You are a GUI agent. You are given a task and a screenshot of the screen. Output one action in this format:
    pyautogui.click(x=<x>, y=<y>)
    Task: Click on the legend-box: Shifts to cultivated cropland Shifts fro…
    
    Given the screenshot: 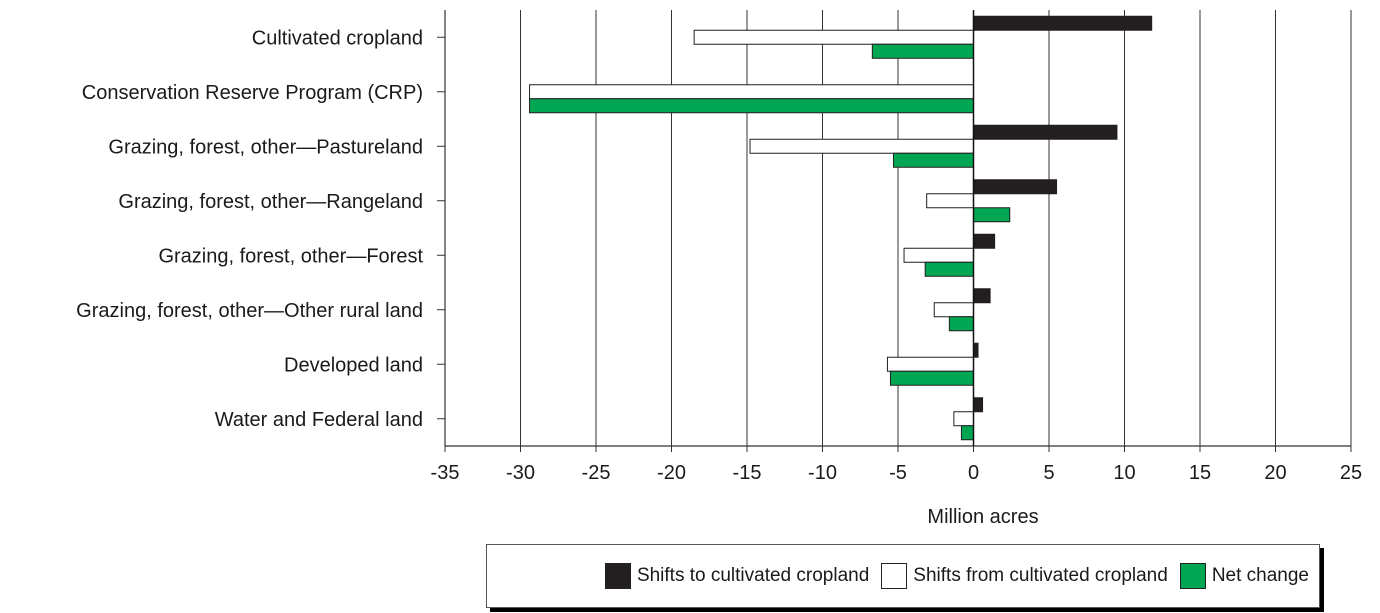 What is the action you would take?
    pyautogui.click(x=903, y=576)
    